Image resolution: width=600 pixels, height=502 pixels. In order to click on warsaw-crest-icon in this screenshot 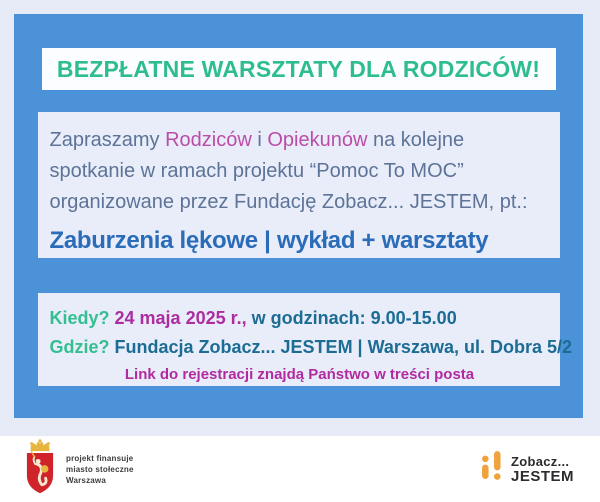, I will do `click(40, 469)`.